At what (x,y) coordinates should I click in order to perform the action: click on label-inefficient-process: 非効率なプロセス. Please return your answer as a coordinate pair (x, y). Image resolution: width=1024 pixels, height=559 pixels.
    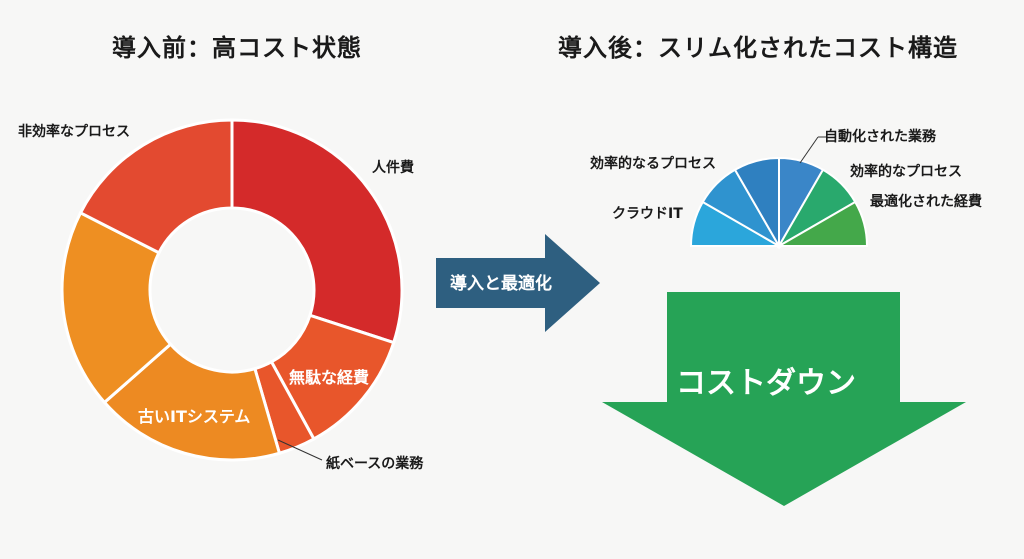
    Looking at the image, I should click on (74, 131).